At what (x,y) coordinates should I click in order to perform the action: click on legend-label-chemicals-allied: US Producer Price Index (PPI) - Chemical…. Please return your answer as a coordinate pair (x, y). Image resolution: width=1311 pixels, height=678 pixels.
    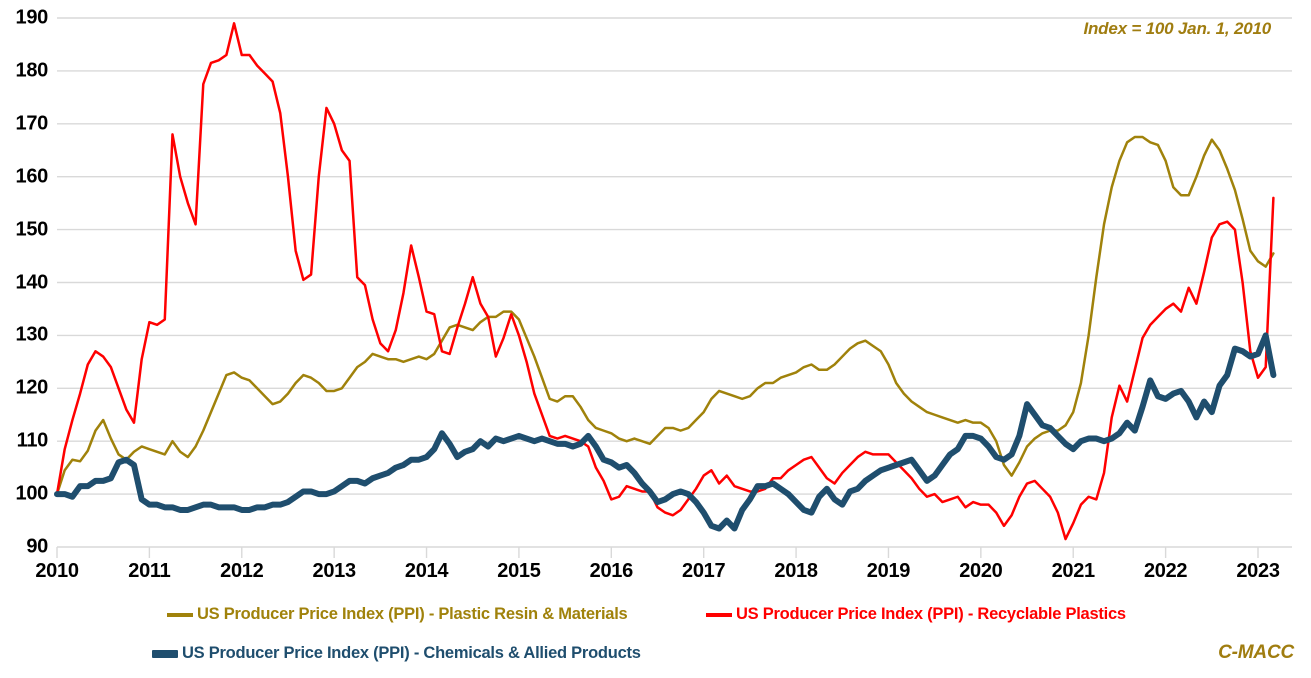
    Looking at the image, I should click on (411, 653).